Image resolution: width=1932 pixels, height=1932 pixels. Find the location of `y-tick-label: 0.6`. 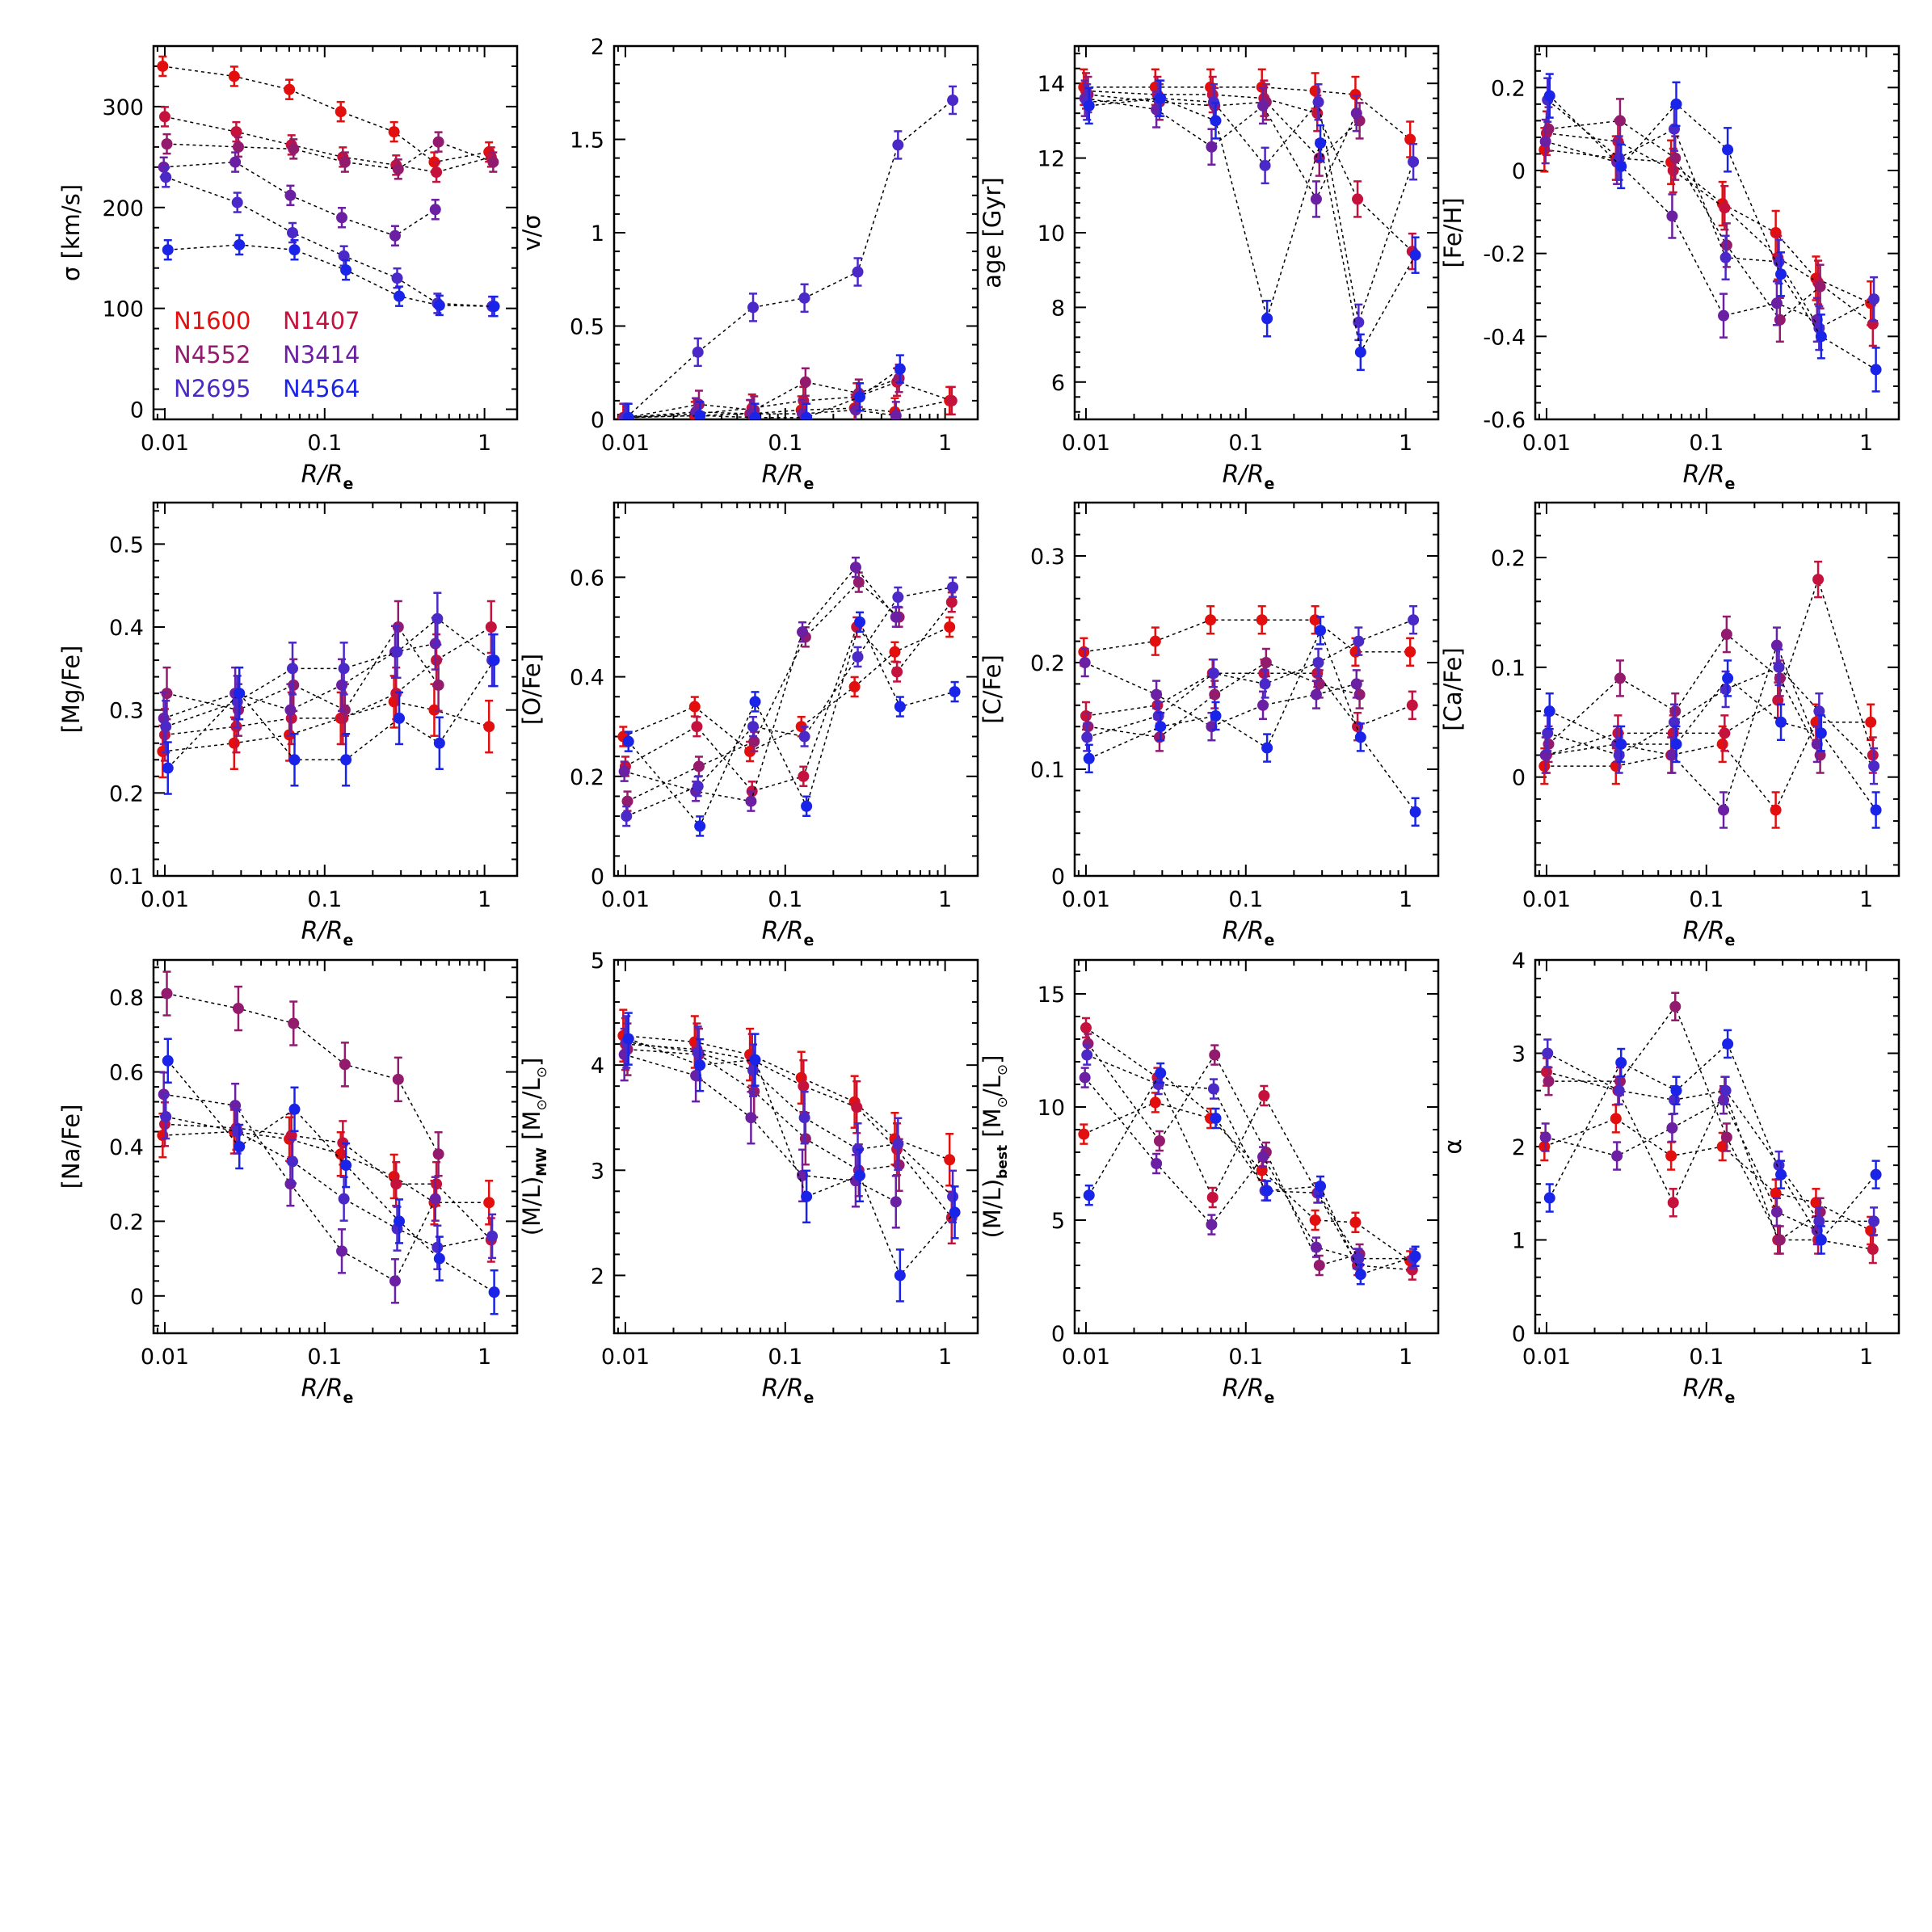

y-tick-label: 0.6 is located at coordinates (126, 1073).